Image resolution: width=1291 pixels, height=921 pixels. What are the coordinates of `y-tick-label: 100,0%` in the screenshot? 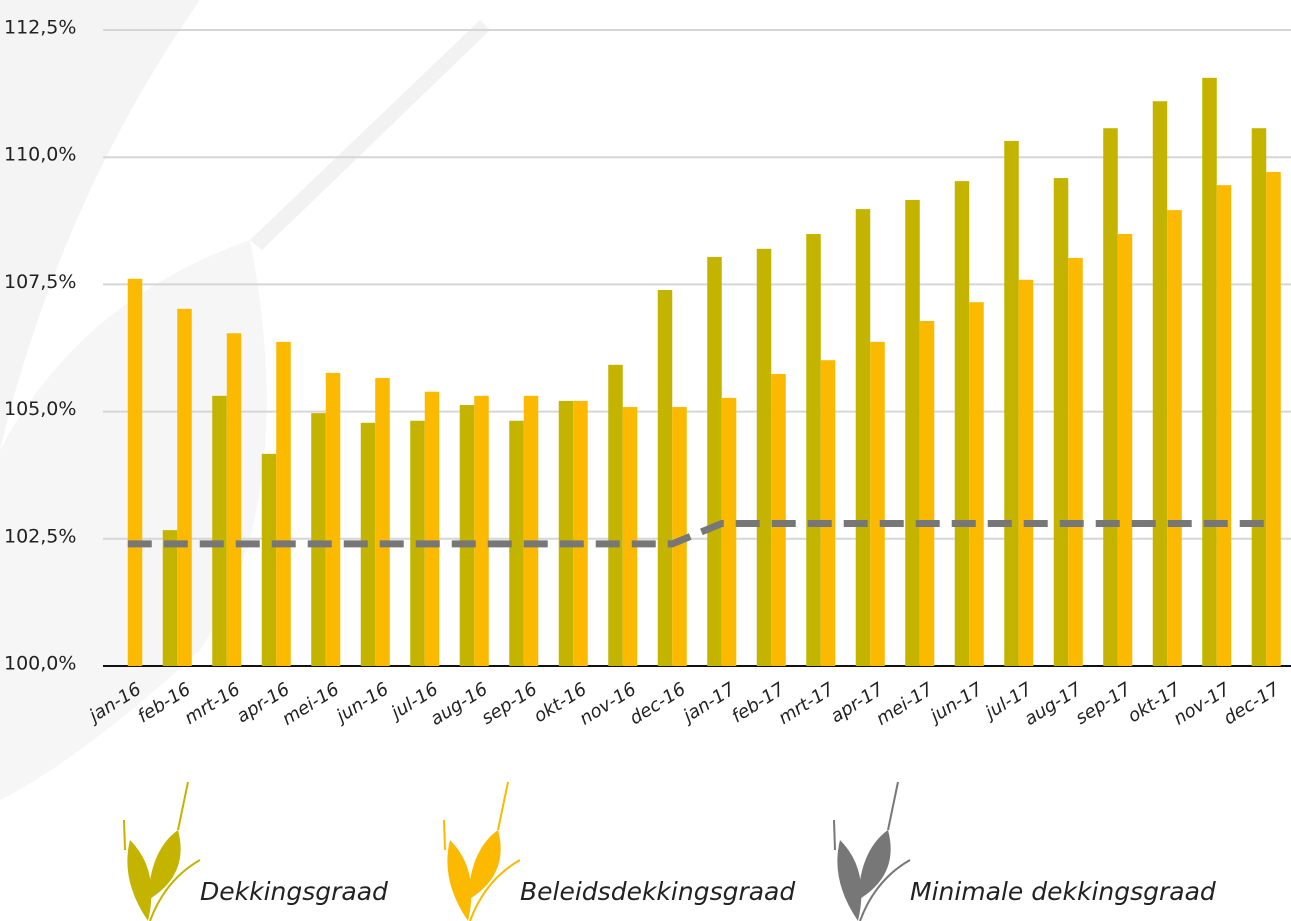 It's located at (40, 664).